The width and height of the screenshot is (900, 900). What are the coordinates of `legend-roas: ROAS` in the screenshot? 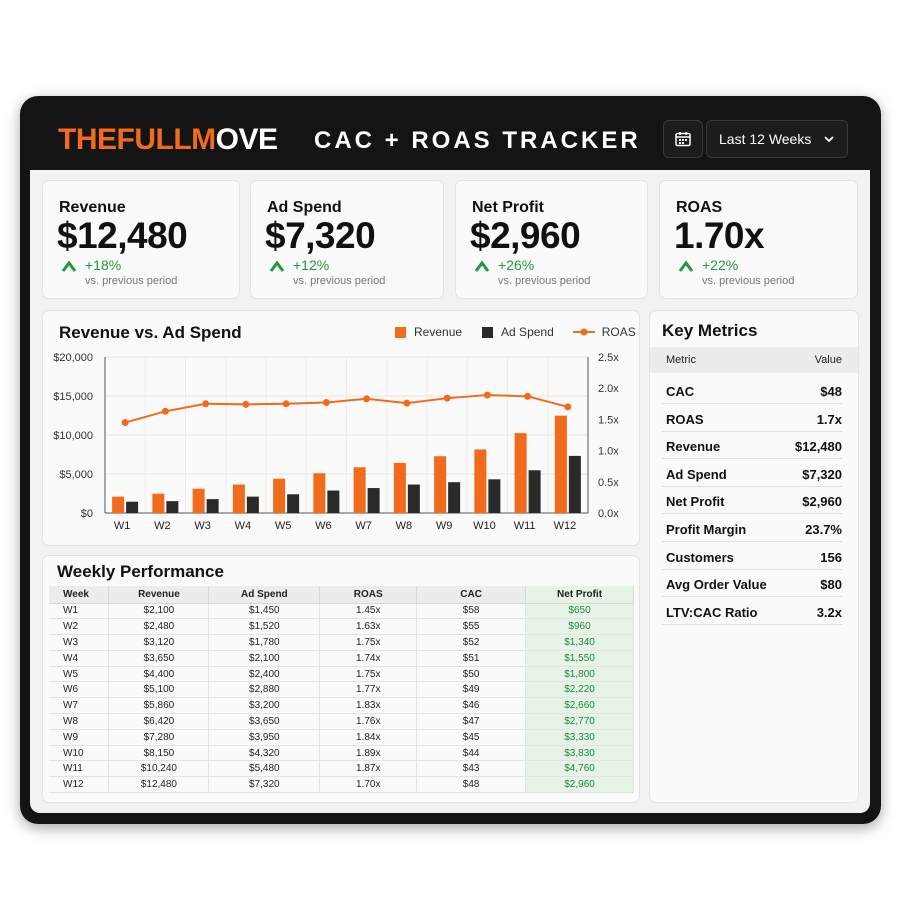 It's located at (618, 332).